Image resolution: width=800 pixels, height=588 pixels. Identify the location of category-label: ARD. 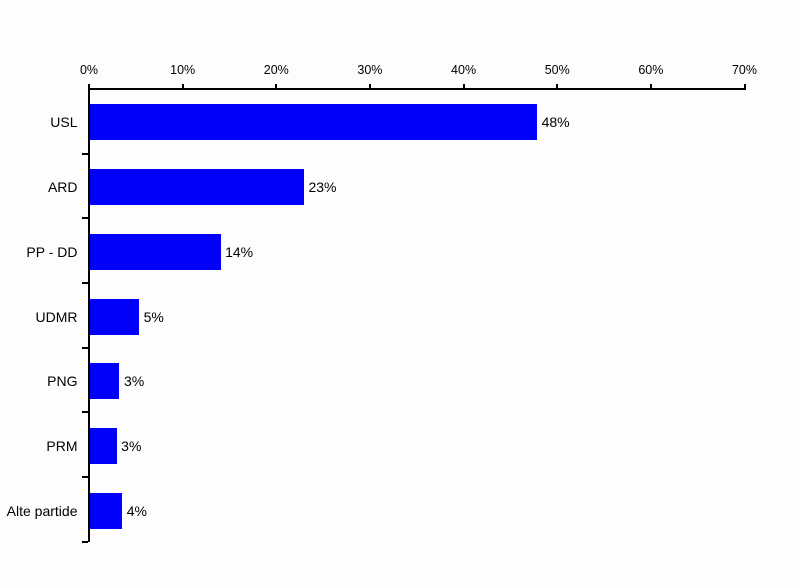
(62, 187).